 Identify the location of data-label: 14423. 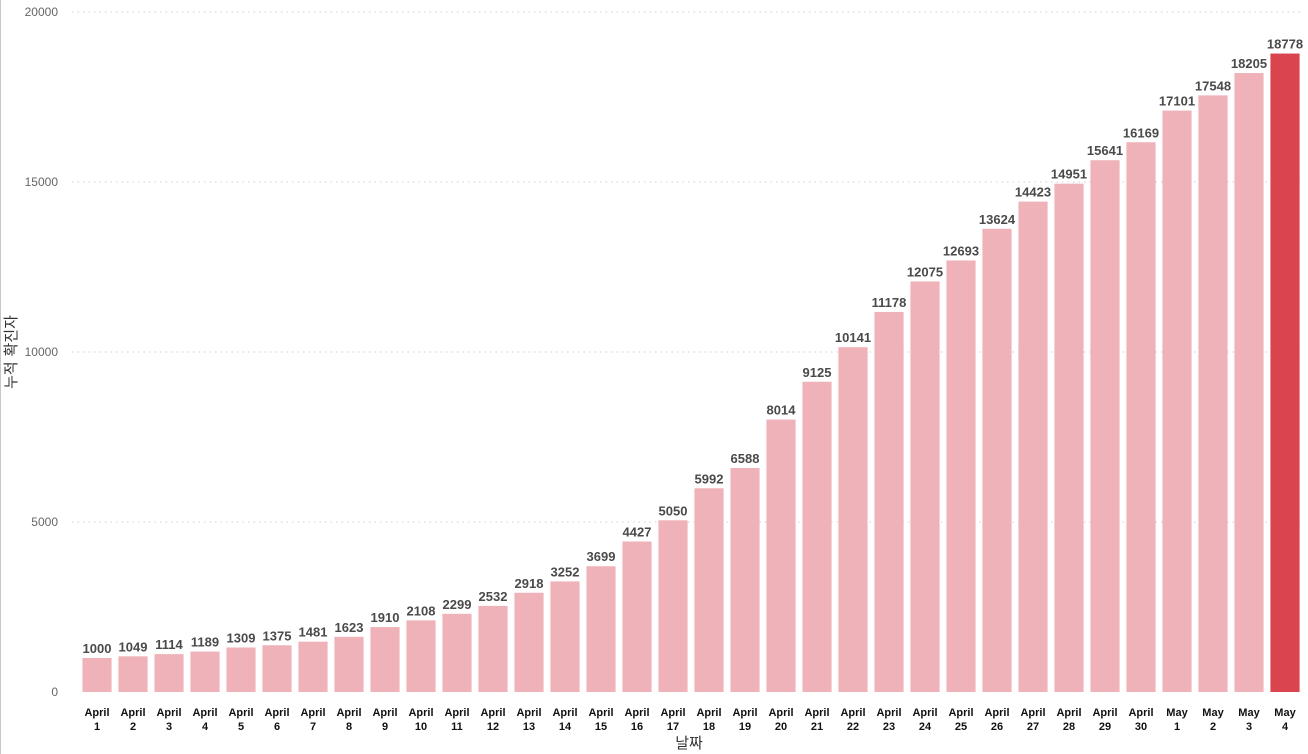
(1033, 192).